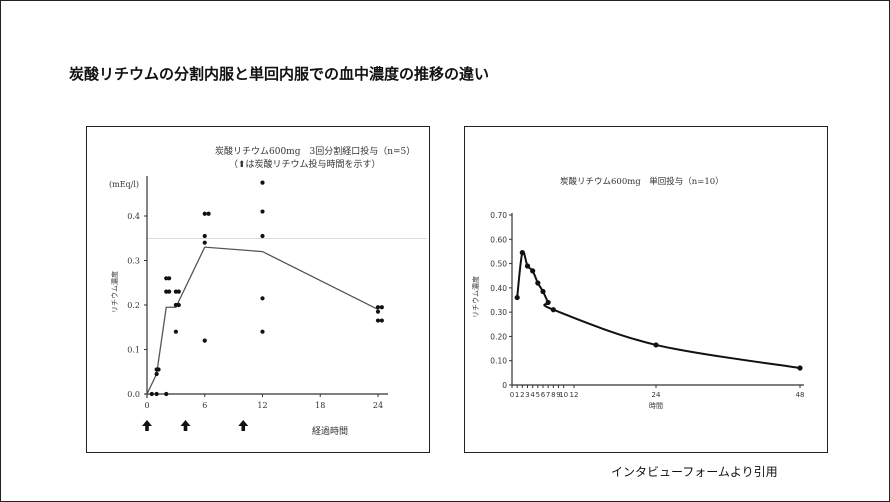  Describe the element at coordinates (517, 395) in the screenshot. I see `x-tick-label: 1` at that location.